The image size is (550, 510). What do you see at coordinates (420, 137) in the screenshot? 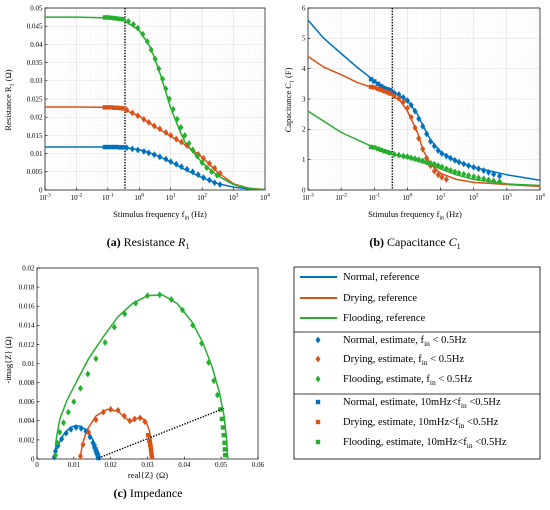
I see `drying-diamond-markers` at bounding box center [420, 137].